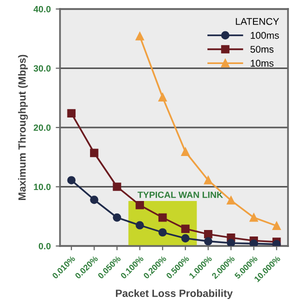 The width and height of the screenshot is (300, 300). What do you see at coordinates (42, 127) in the screenshot?
I see `y-tick-label: 20.0` at bounding box center [42, 127].